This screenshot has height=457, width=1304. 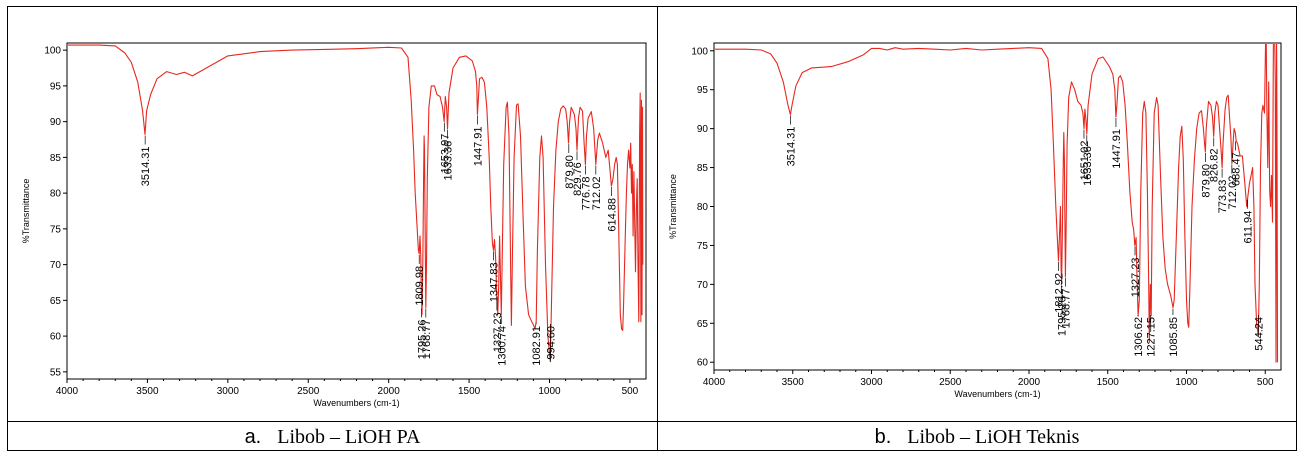 I want to click on caption-b-letter: b., so click(x=883, y=437).